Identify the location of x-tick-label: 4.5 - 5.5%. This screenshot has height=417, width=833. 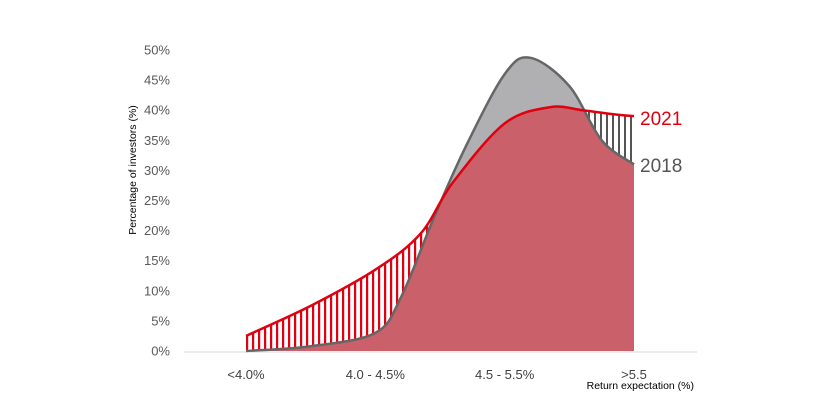
(505, 374).